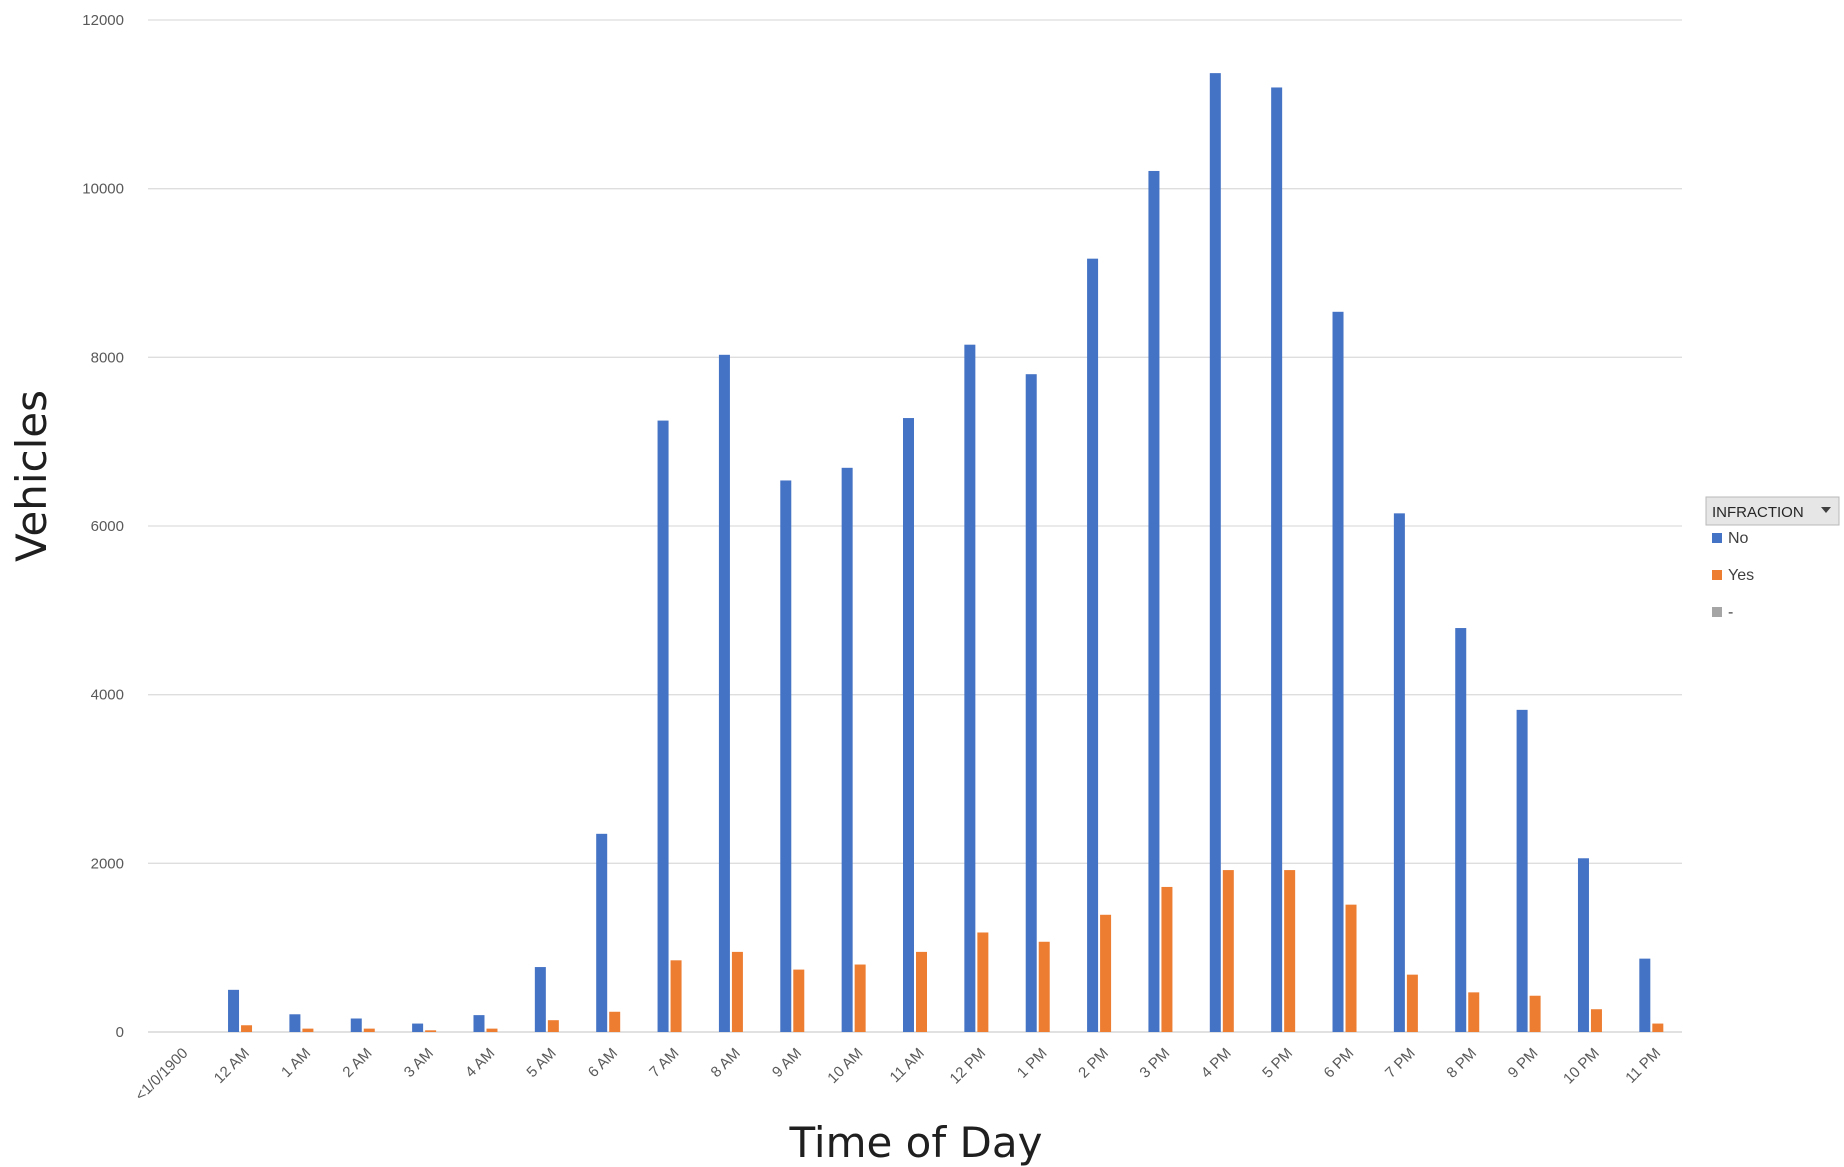 This screenshot has width=1844, height=1167. I want to click on x-tick-label: 9 PM, so click(1523, 1063).